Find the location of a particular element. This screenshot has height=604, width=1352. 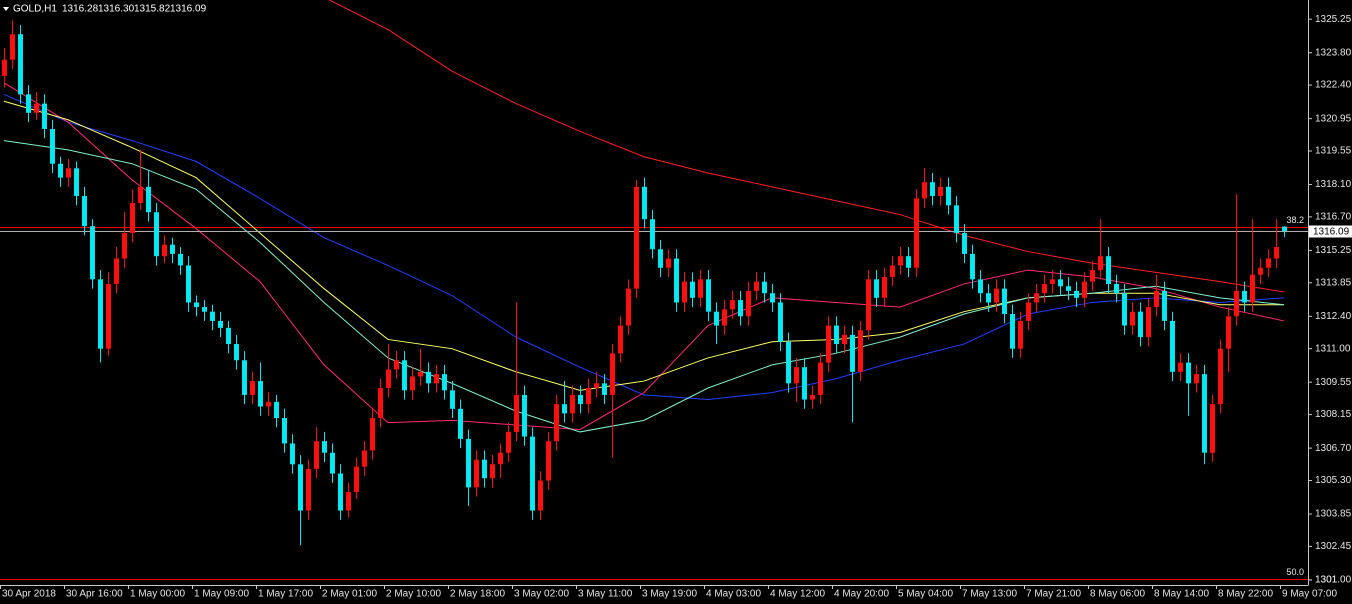

ohlc-close: 1316.09 is located at coordinates (188, 9).